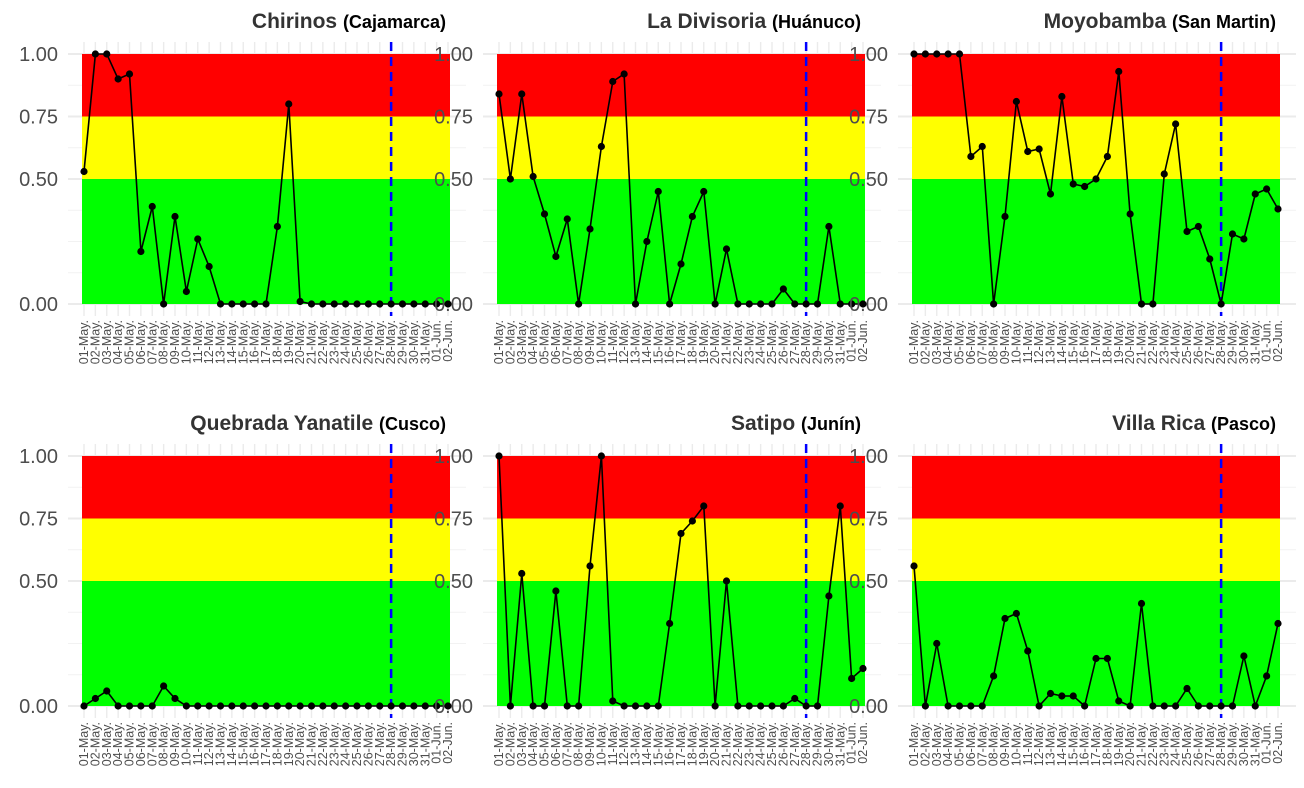 The width and height of the screenshot is (1304, 788). Describe the element at coordinates (704, 342) in the screenshot. I see `x-tick-label: 19-May.` at that location.